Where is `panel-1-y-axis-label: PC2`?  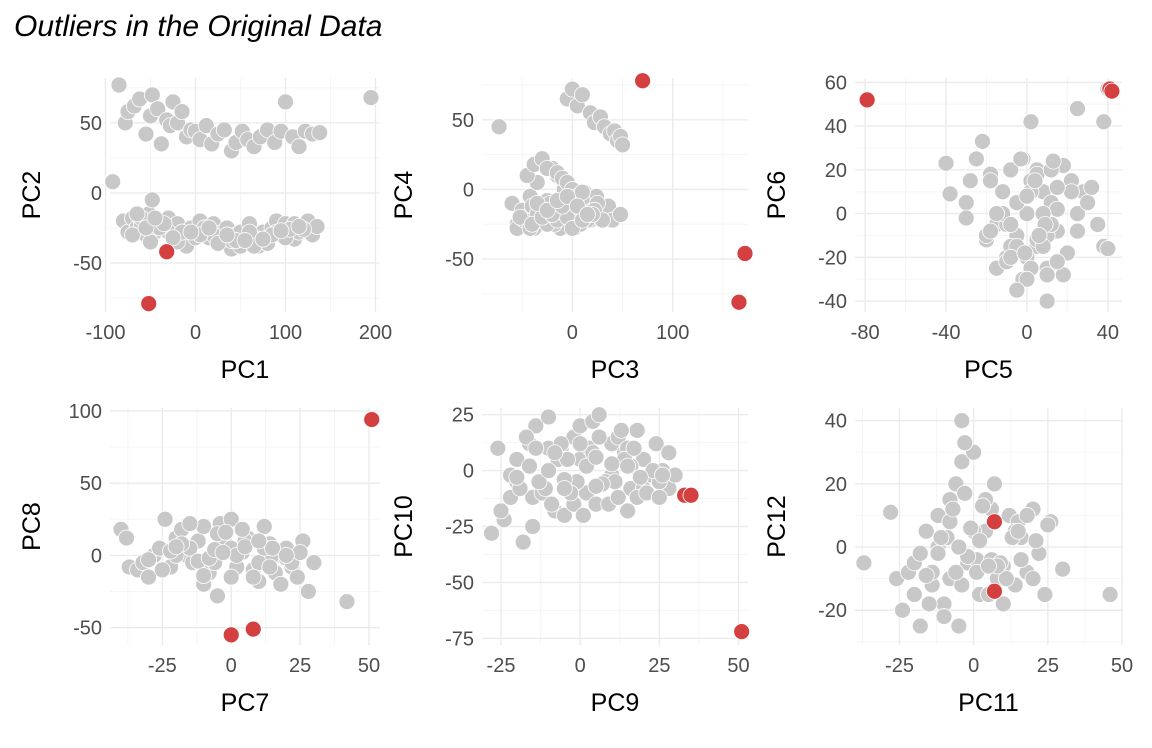
panel-1-y-axis-label: PC2 is located at coordinates (32, 195).